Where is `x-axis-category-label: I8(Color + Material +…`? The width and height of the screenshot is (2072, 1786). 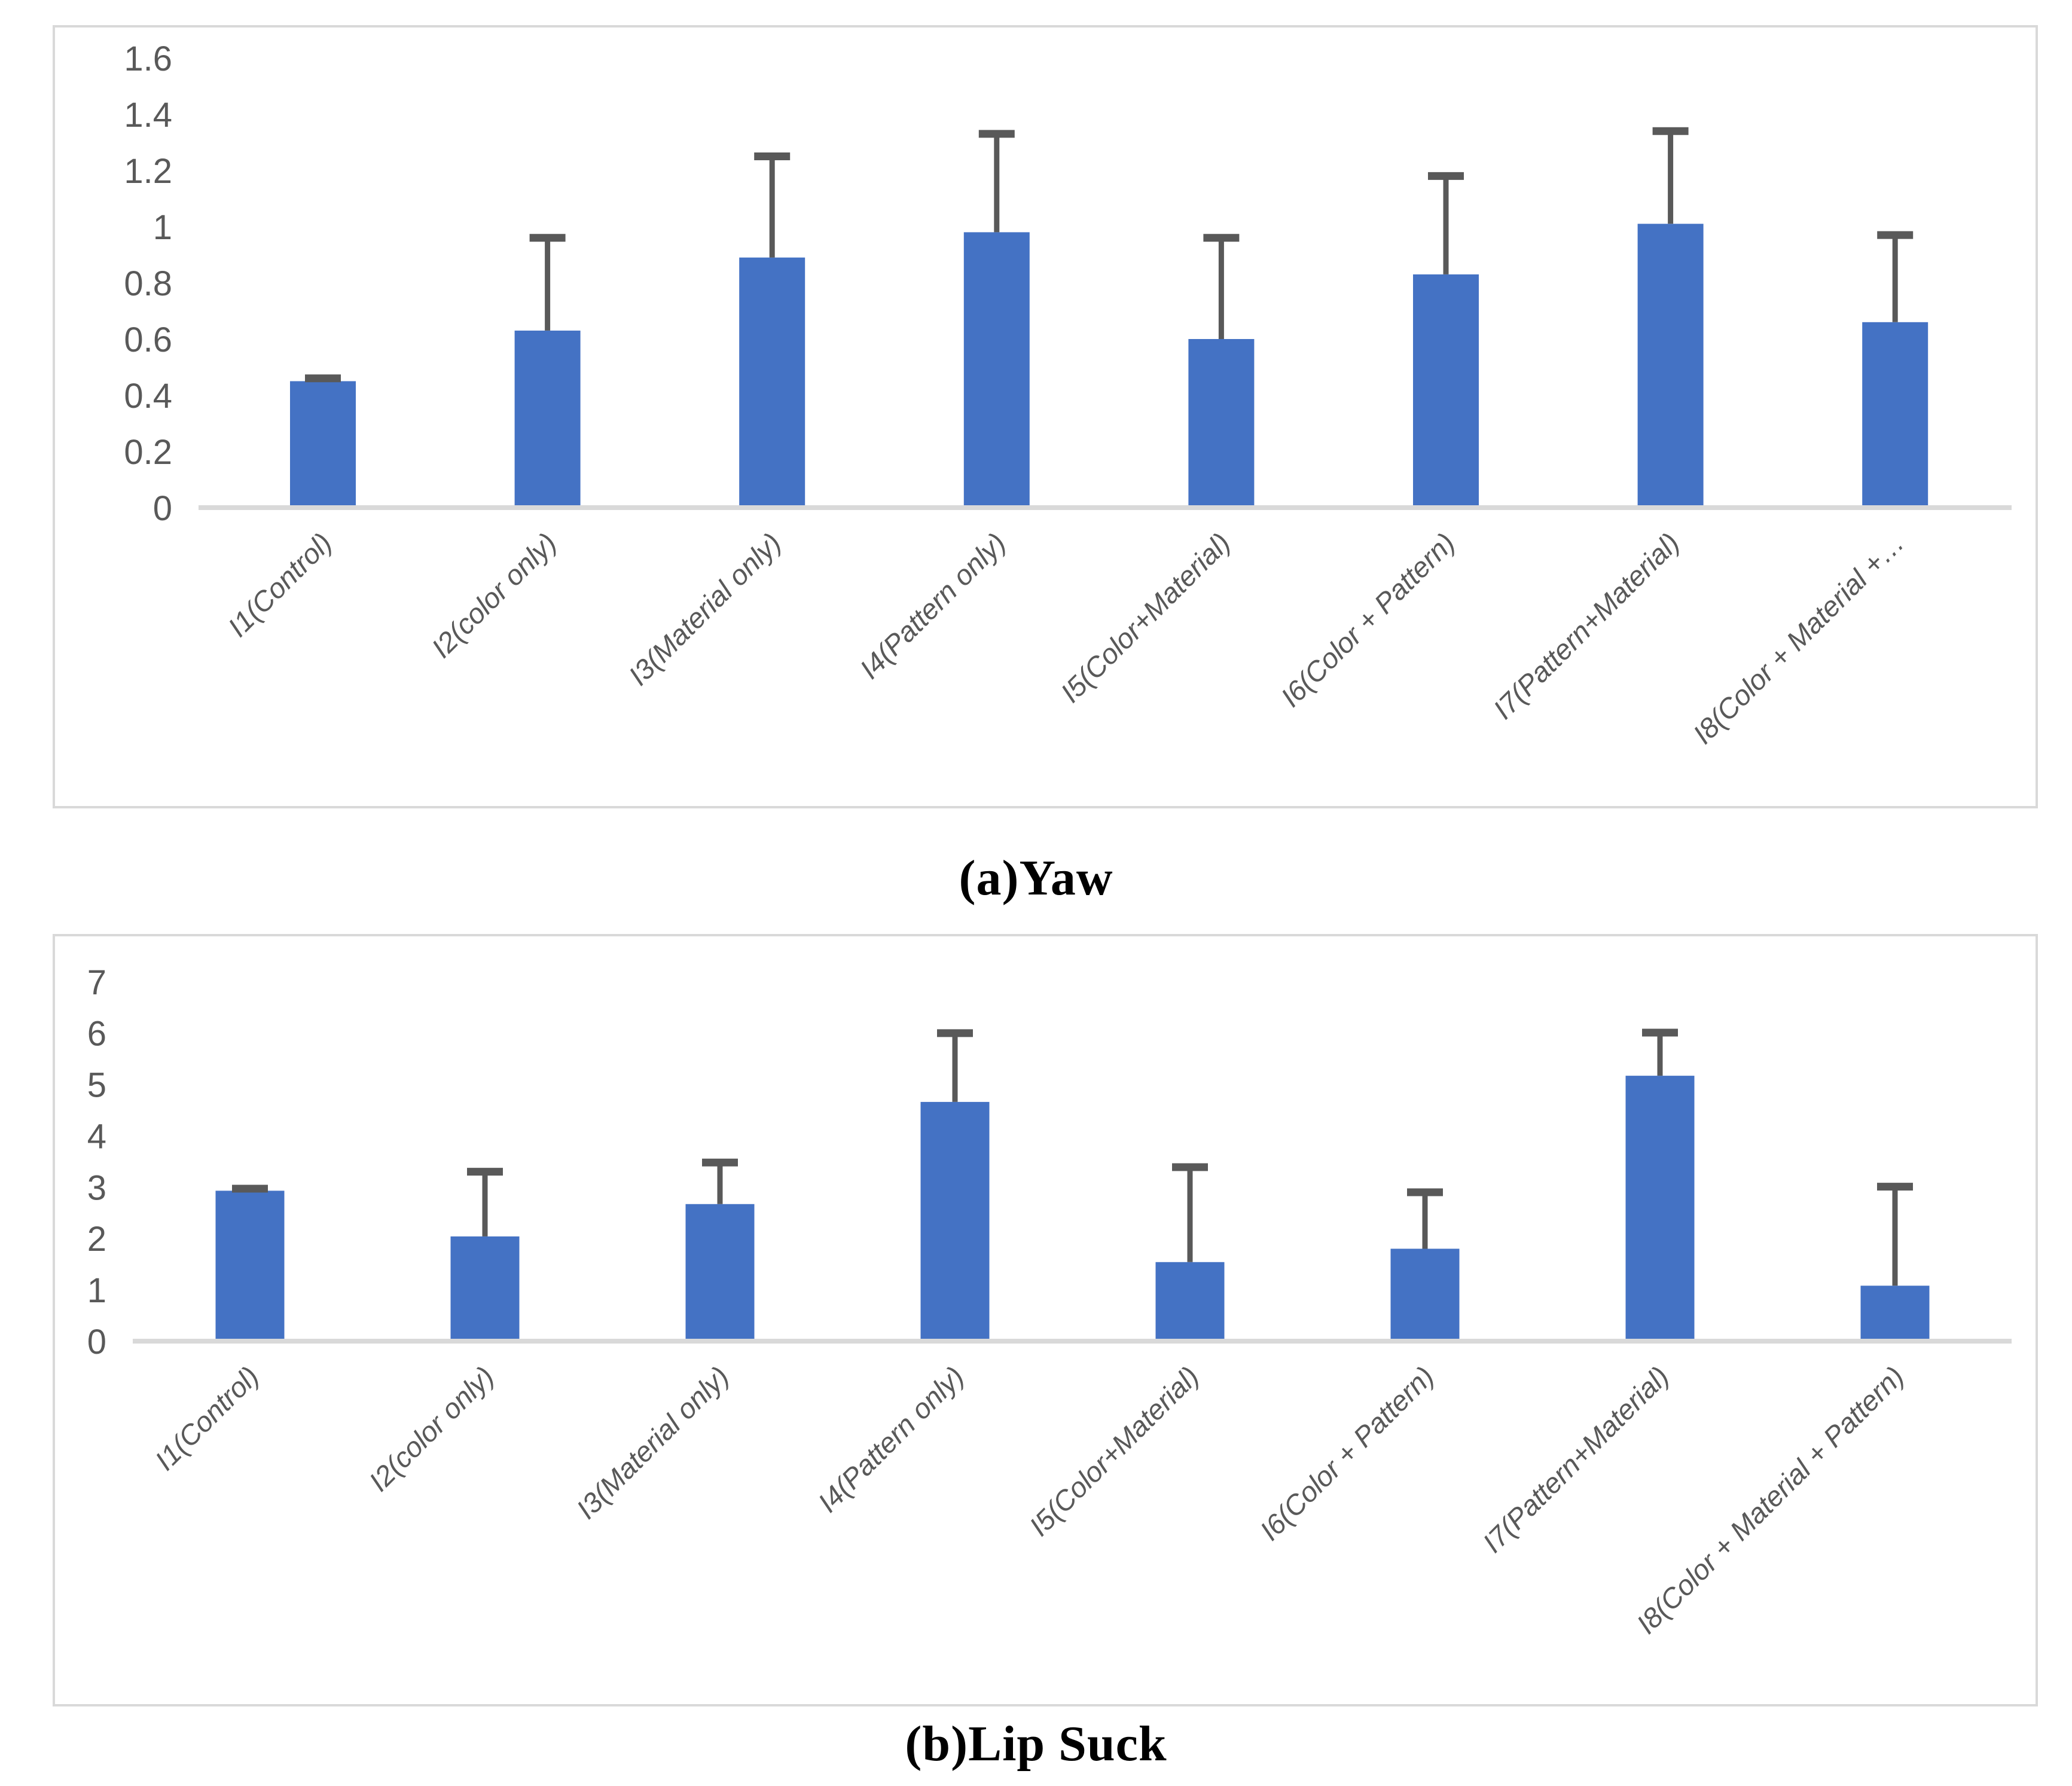
x-axis-category-label: I8(Color + Material +… is located at coordinates (1799, 638).